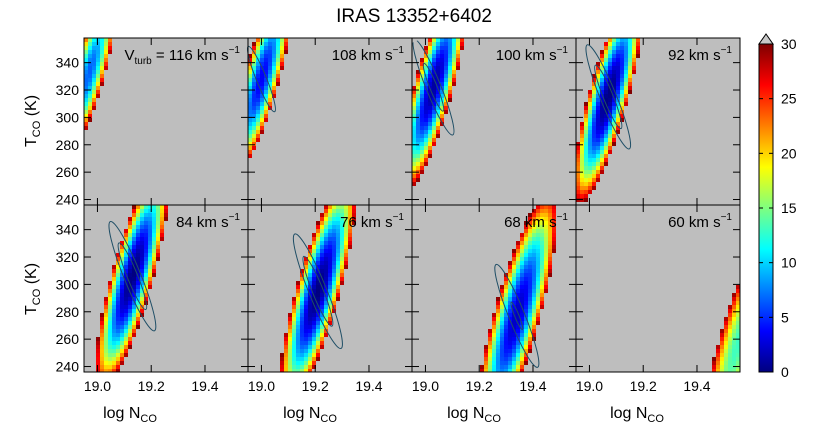 This screenshot has height=432, width=830. What do you see at coordinates (368, 54) in the screenshot?
I see `panel-label: 108 km s−1` at bounding box center [368, 54].